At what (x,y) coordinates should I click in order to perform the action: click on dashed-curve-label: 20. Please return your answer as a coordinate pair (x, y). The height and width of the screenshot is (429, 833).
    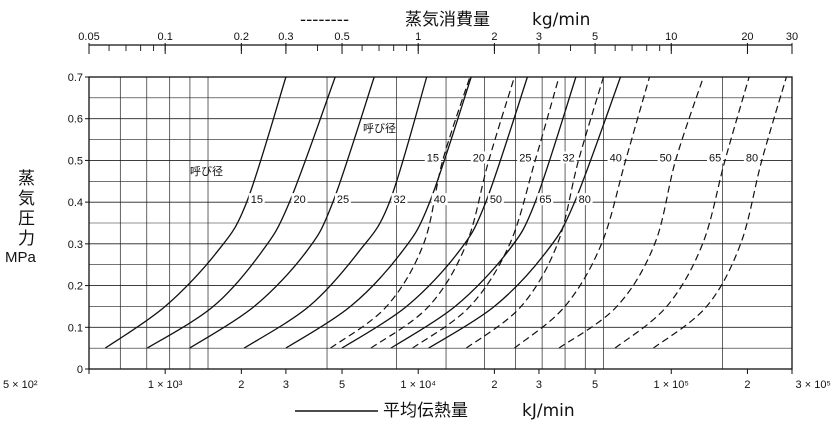
    Looking at the image, I should click on (479, 158).